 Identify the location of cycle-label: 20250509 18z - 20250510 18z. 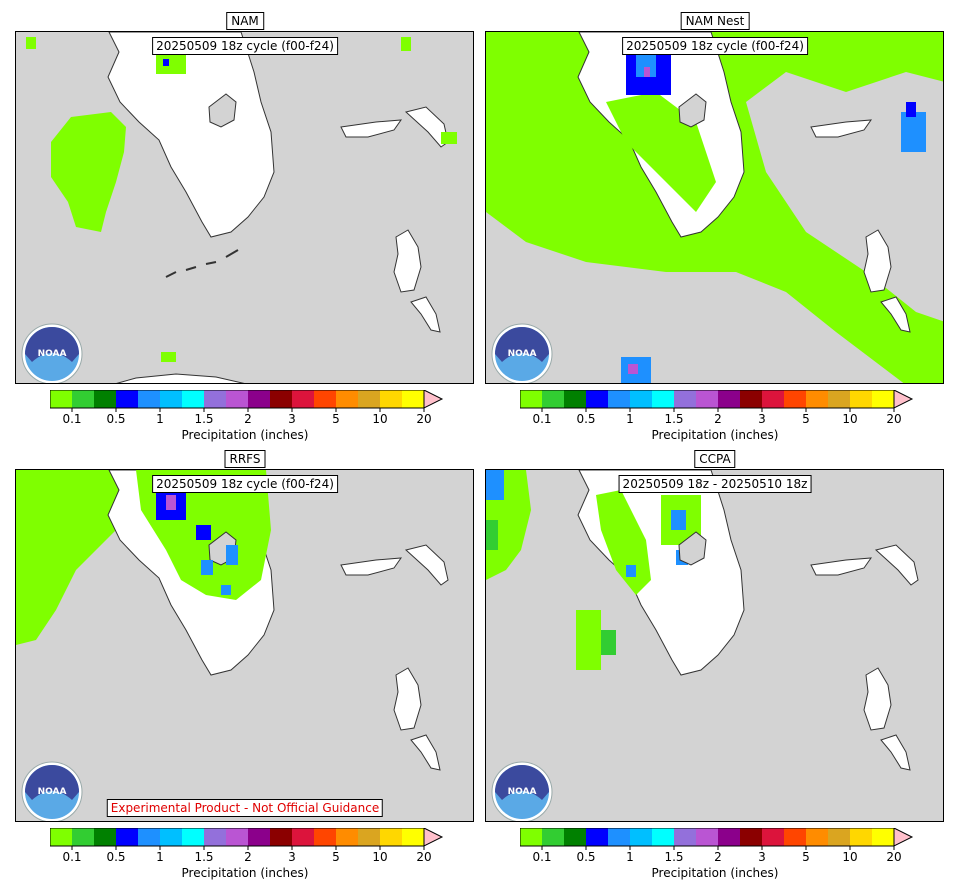
(715, 484).